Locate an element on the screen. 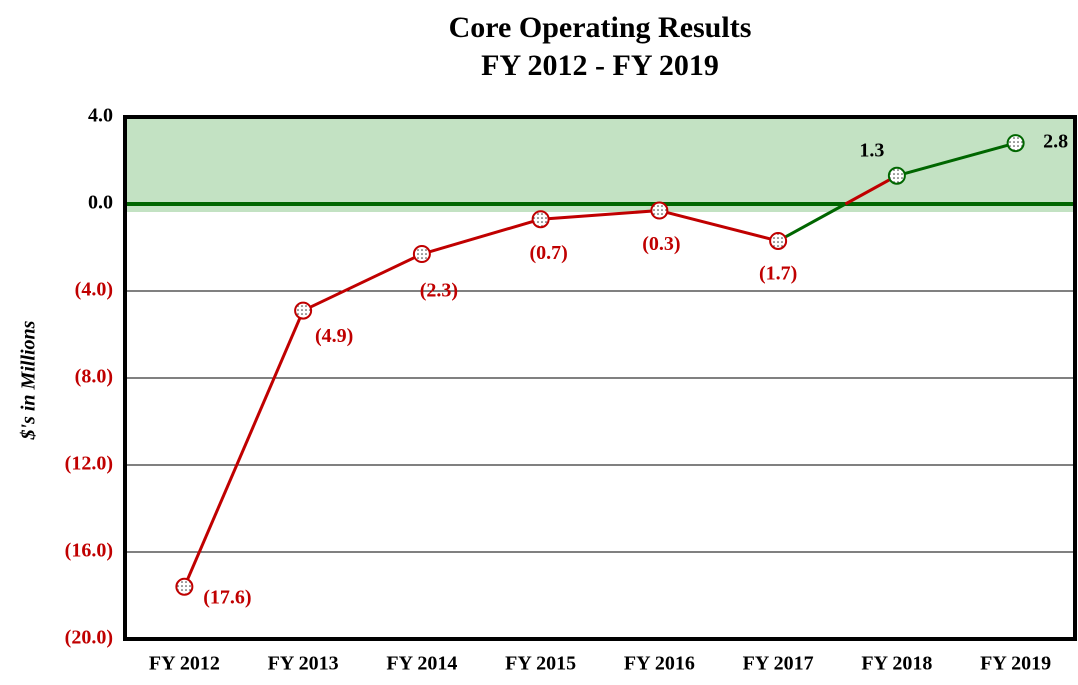 The image size is (1078, 685). y-tick-label: (8.0) is located at coordinates (94, 377).